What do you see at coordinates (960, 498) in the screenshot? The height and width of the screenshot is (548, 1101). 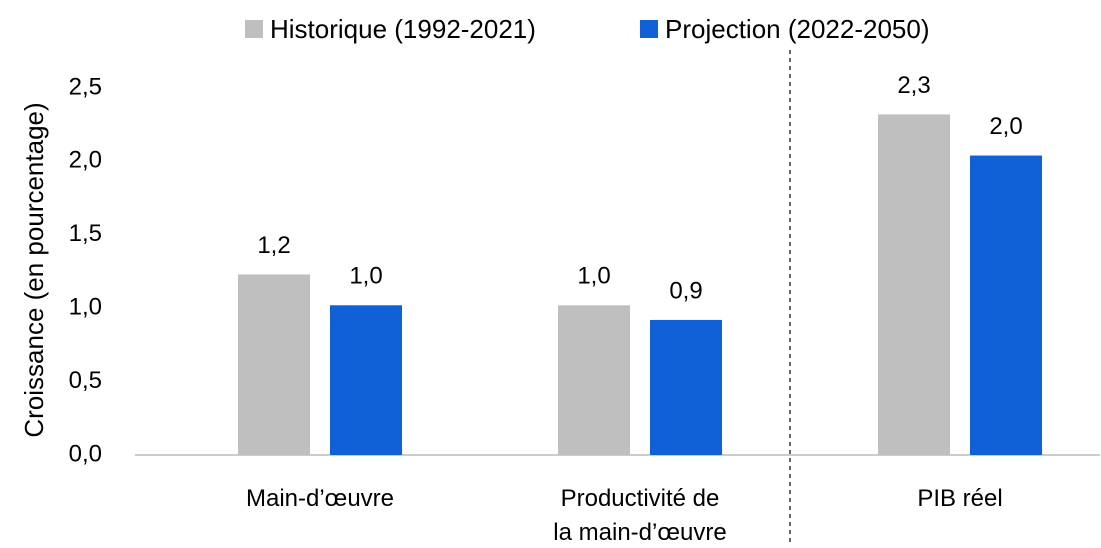 I see `x-tick-label: PIB réel` at bounding box center [960, 498].